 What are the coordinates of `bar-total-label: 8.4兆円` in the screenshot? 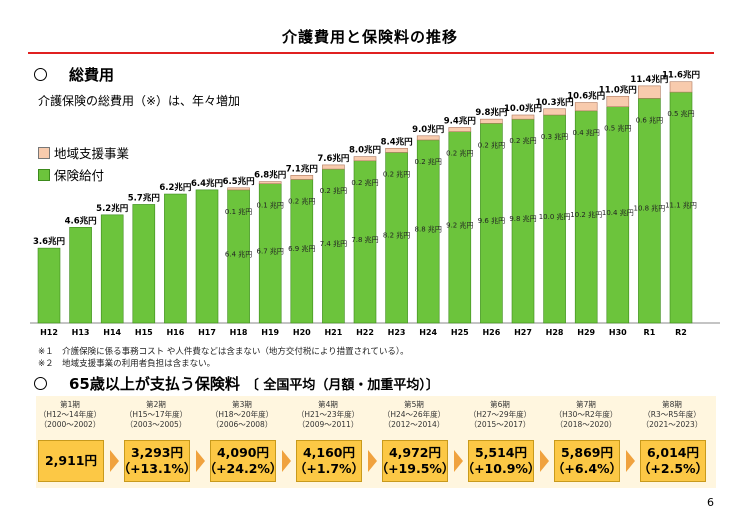 It's located at (397, 141).